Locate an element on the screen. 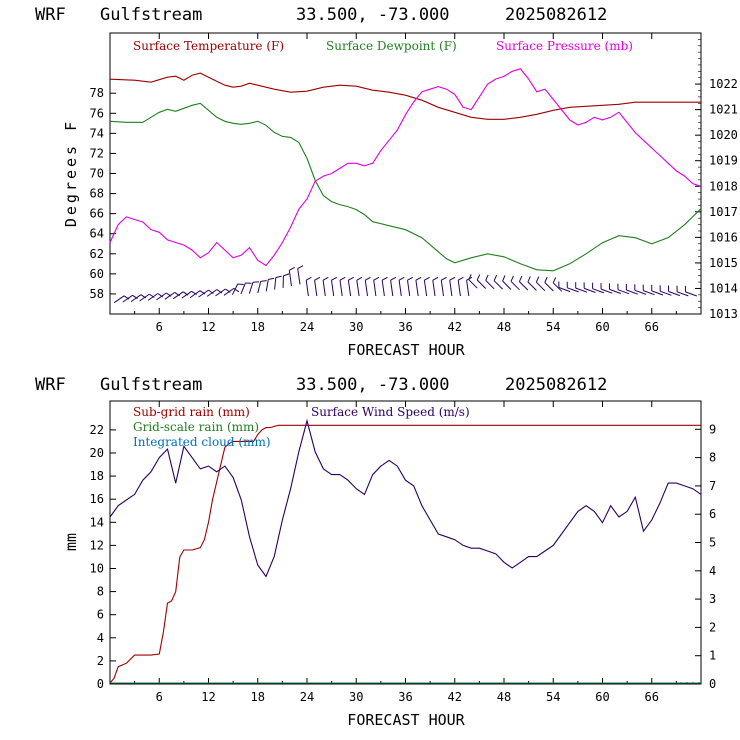 Image resolution: width=740 pixels, height=740 pixels. series-line-surface-temperature-f is located at coordinates (405, 96).